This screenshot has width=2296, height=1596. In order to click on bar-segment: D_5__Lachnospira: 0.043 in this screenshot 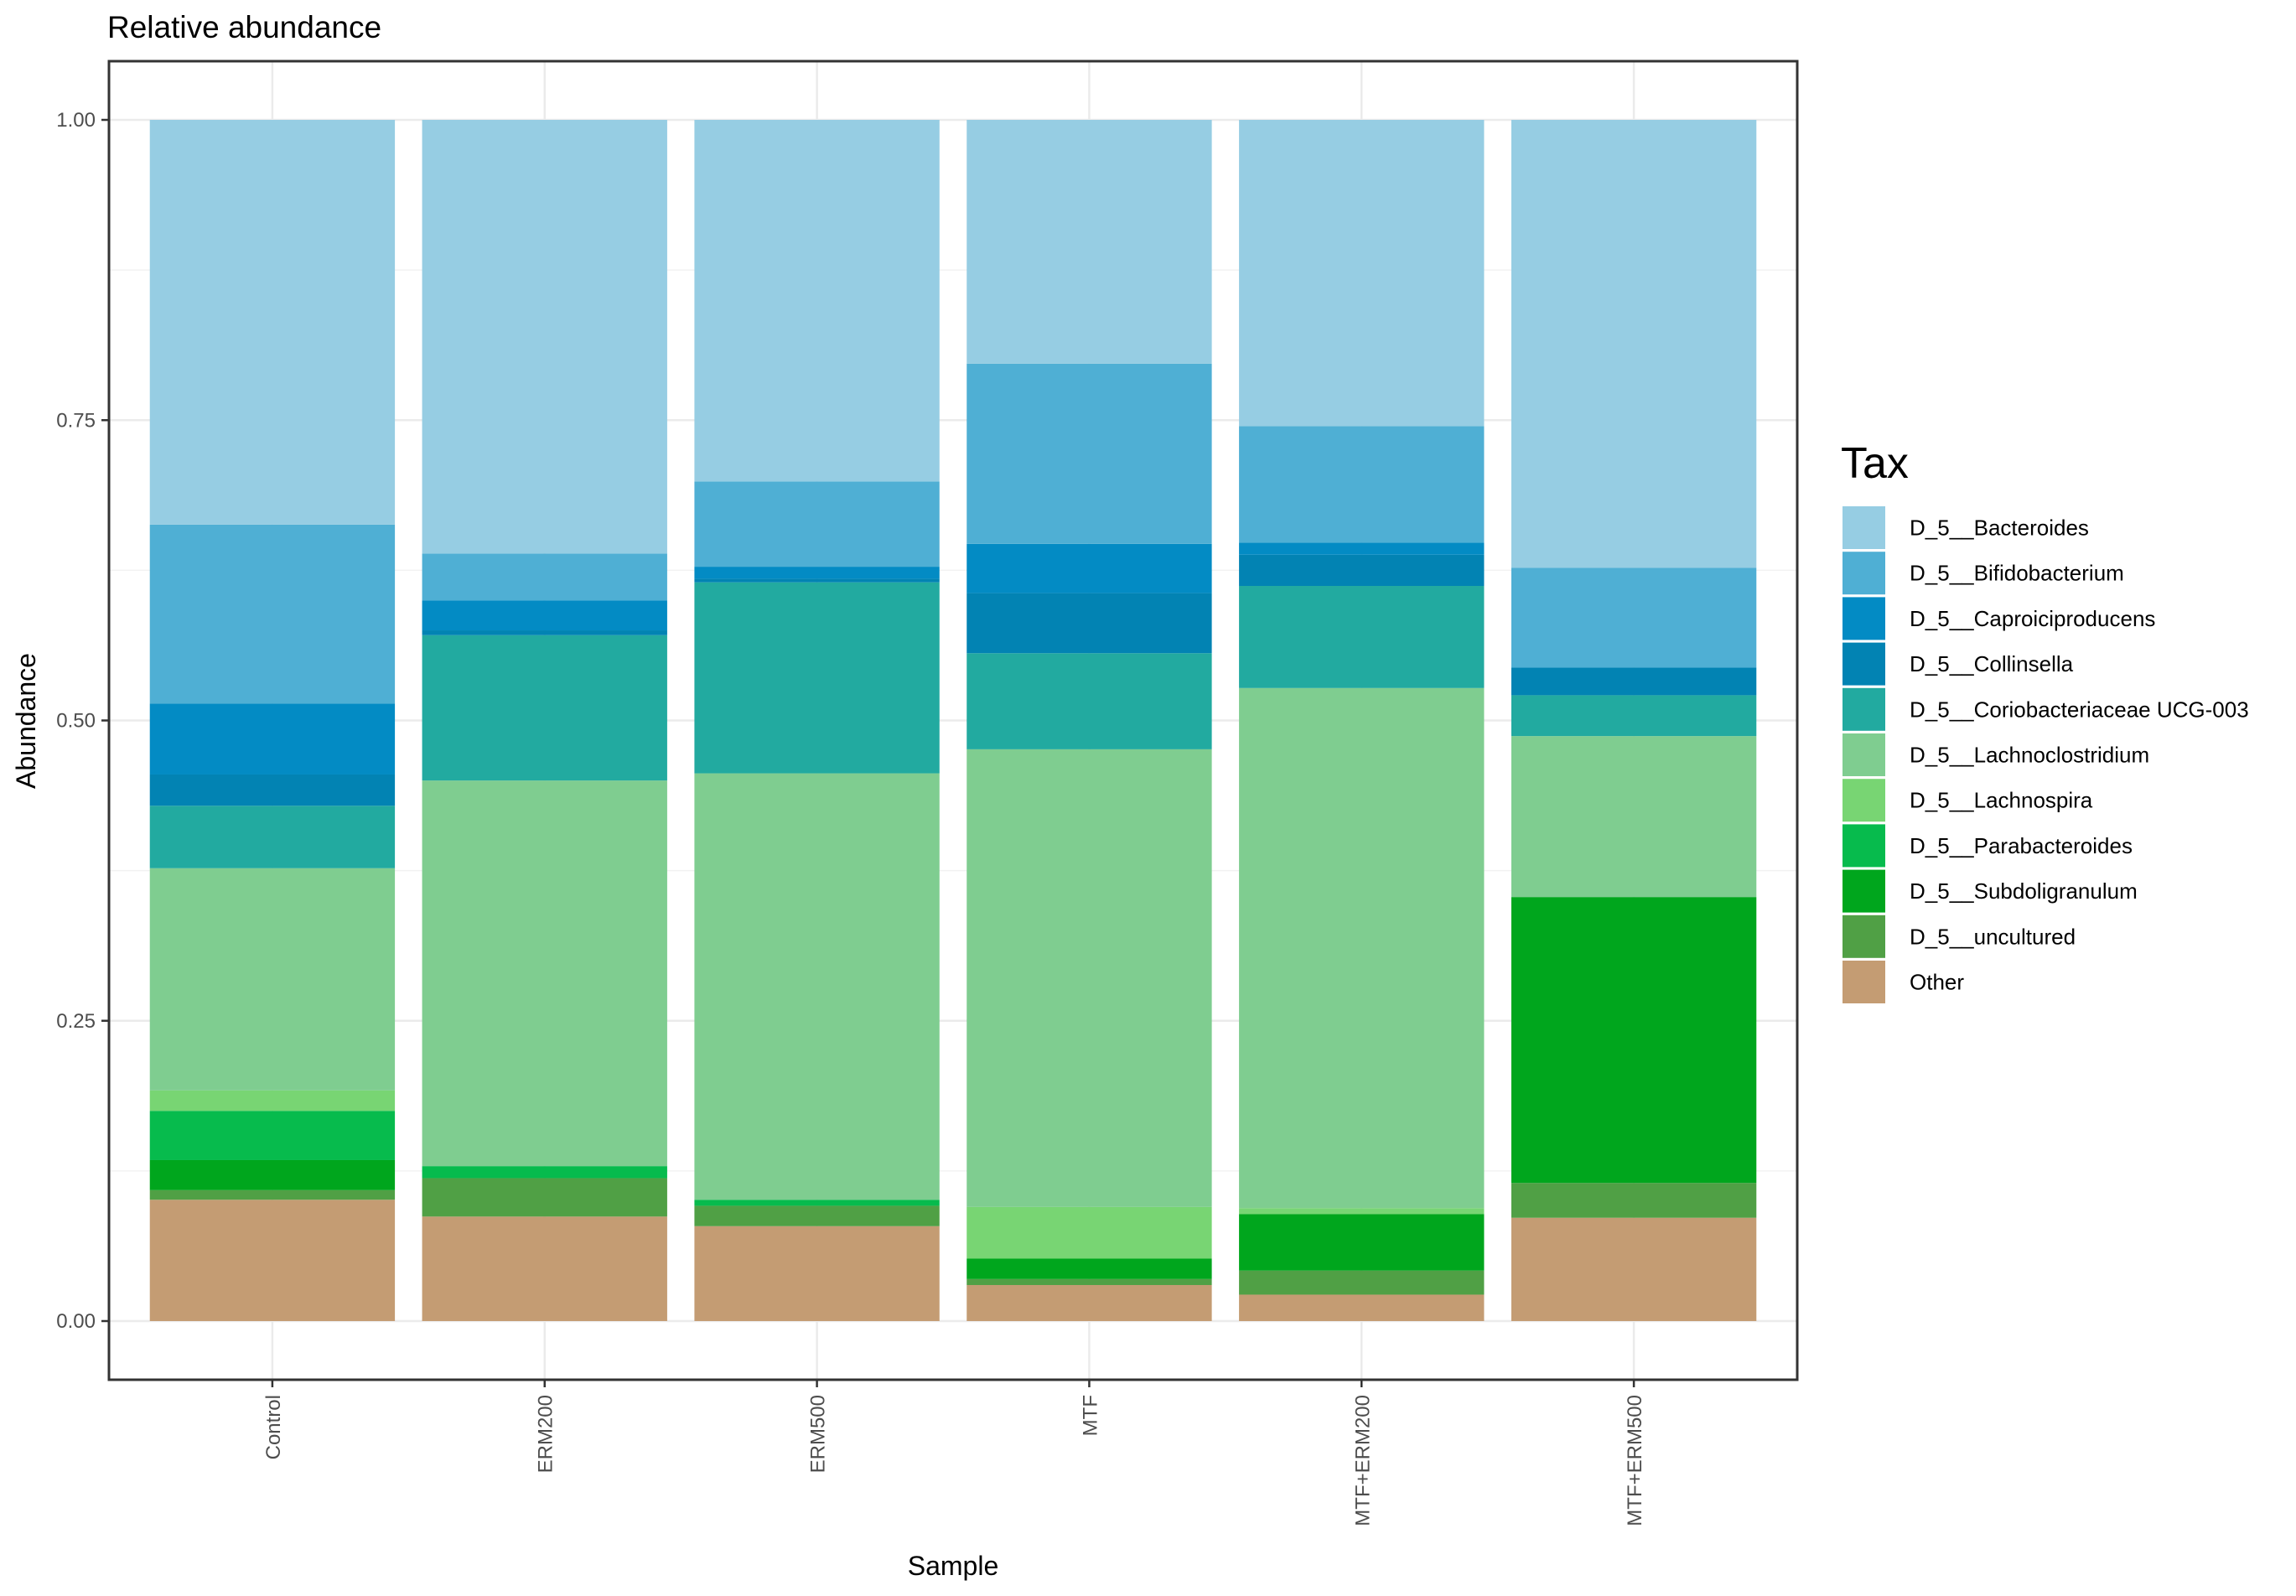, I will do `click(1089, 1232)`.